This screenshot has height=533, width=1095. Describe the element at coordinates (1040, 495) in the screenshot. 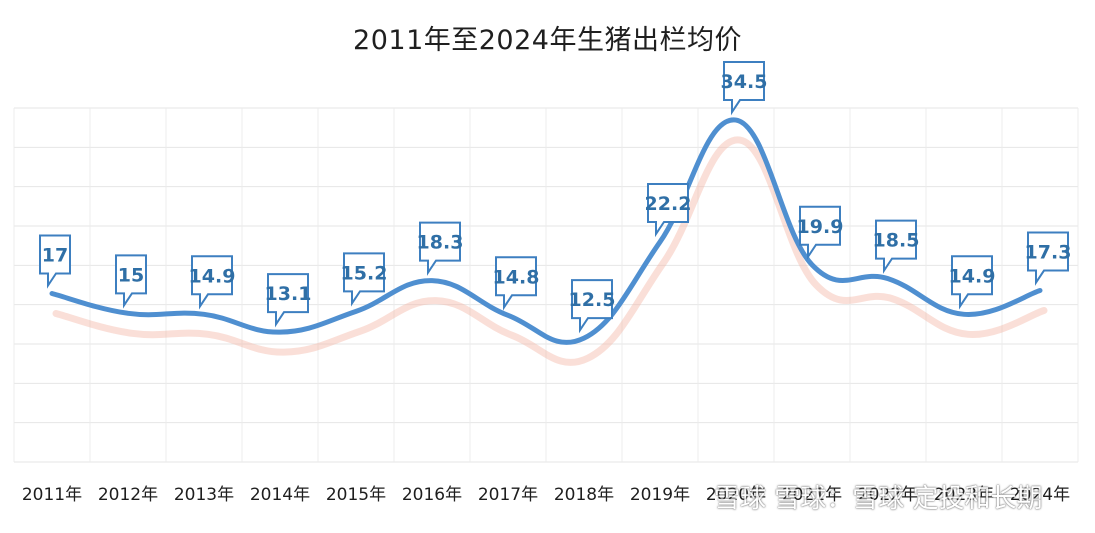

I see `x-tick-label: 2024年` at that location.